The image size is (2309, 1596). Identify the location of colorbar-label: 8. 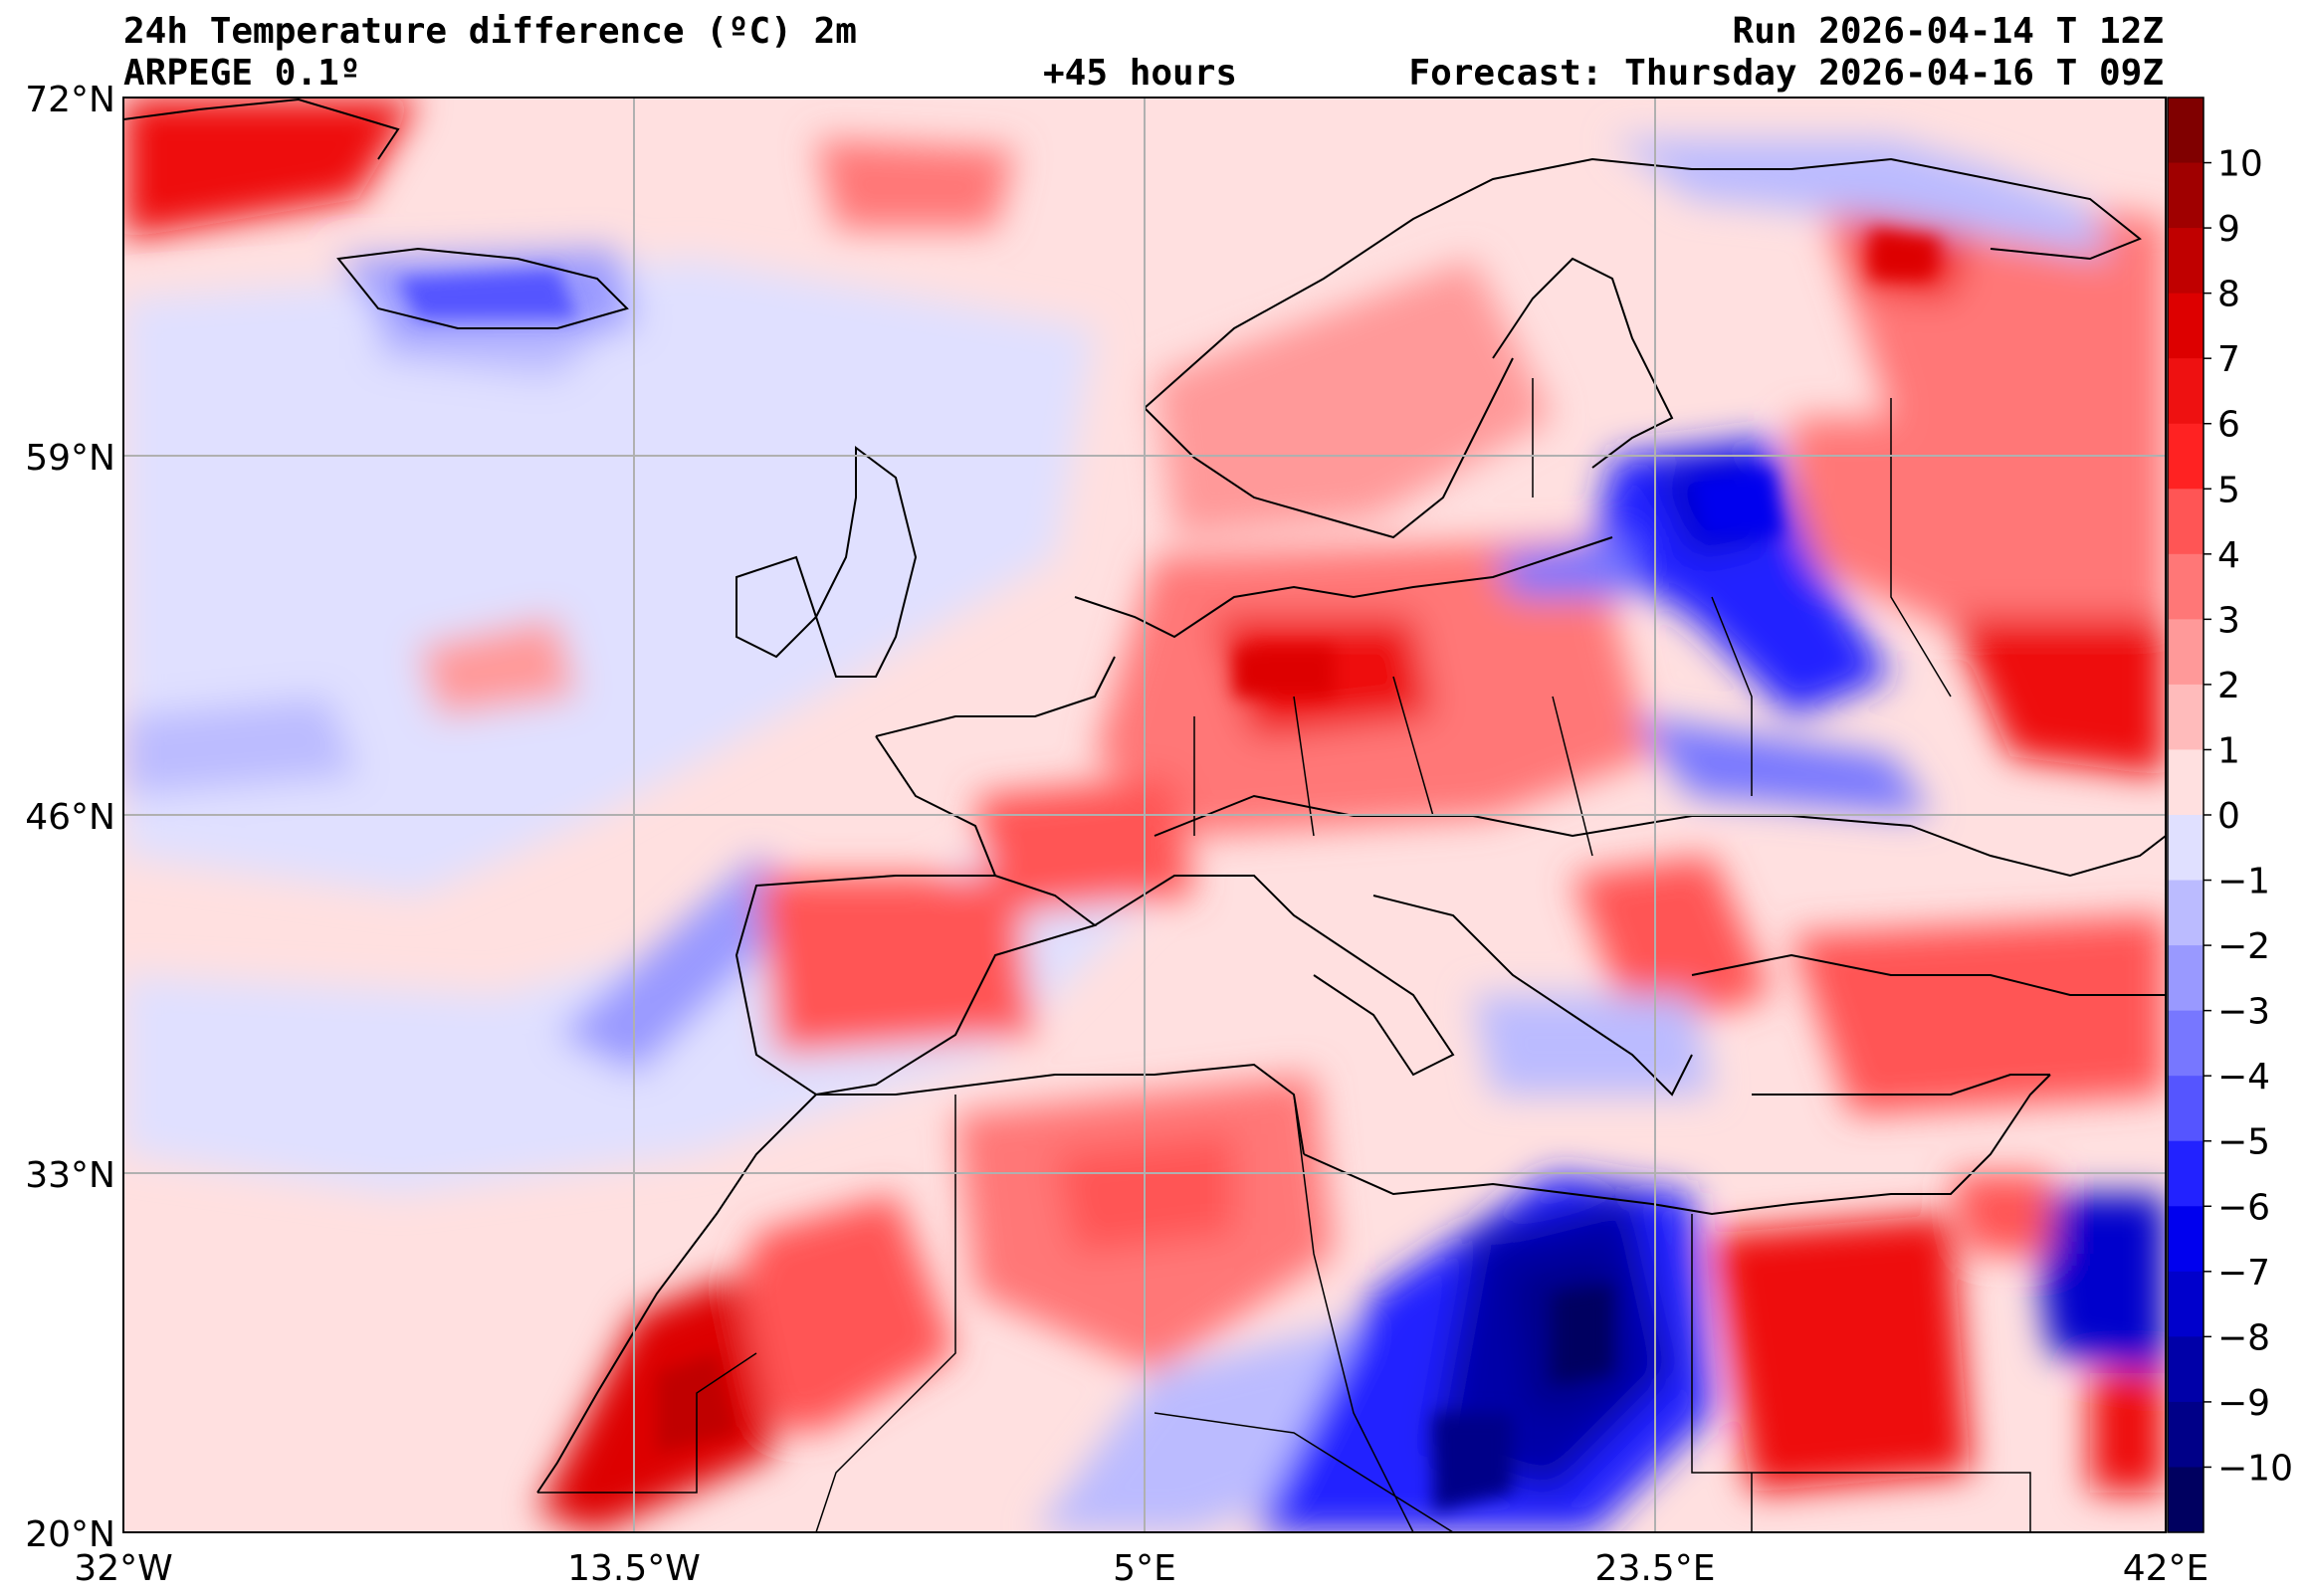
(2229, 295).